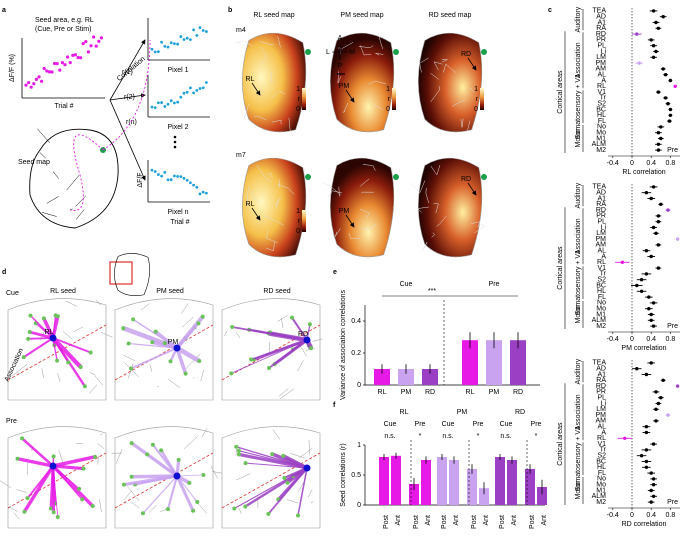 The image size is (685, 542). I want to click on y-tick-label: 0.5, so click(356, 475).